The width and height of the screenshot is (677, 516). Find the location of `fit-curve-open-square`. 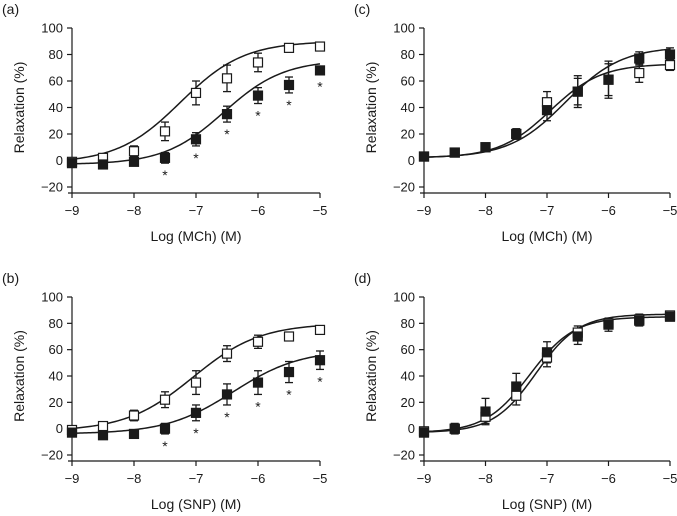

fit-curve-open-square is located at coordinates (547, 373).